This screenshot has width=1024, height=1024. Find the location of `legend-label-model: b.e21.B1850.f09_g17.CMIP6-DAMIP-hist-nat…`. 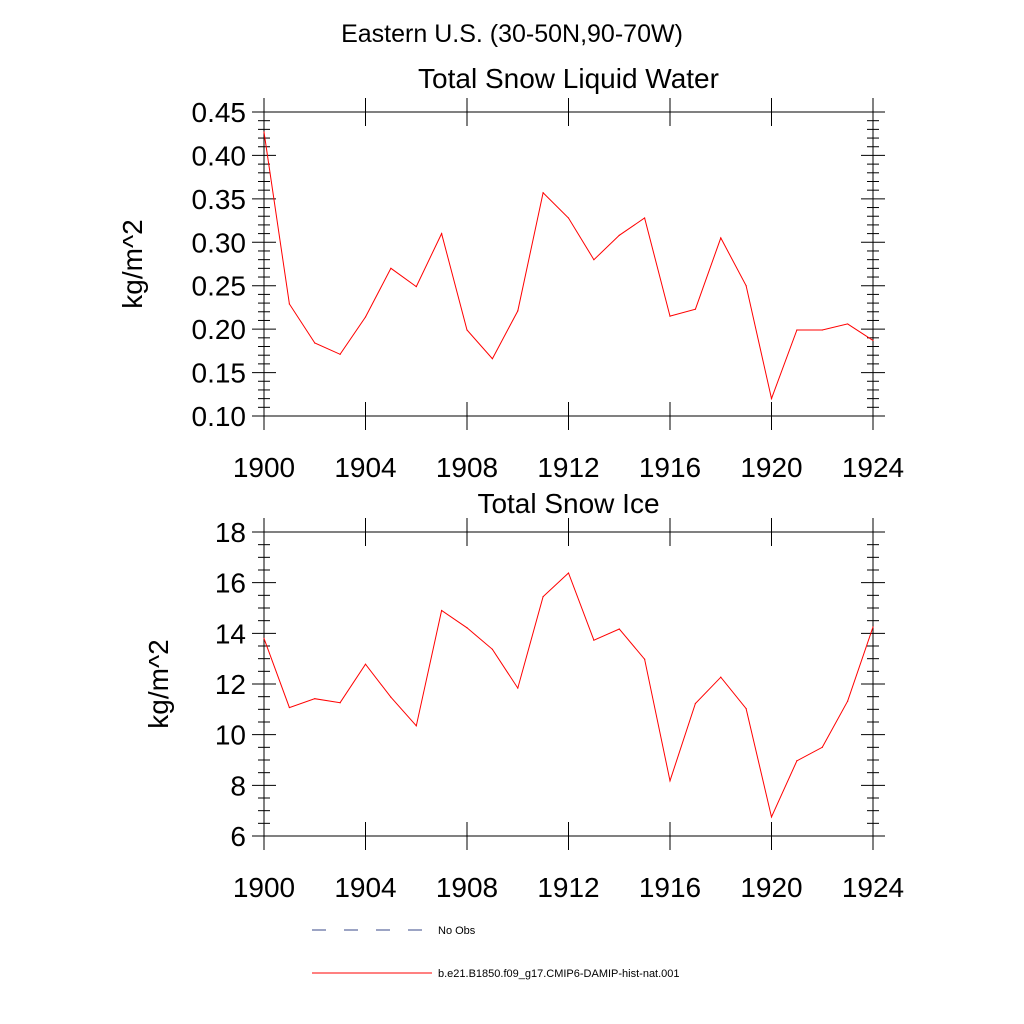

legend-label-model: b.e21.B1850.f09_g17.CMIP6-DAMIP-hist-nat… is located at coordinates (559, 974).